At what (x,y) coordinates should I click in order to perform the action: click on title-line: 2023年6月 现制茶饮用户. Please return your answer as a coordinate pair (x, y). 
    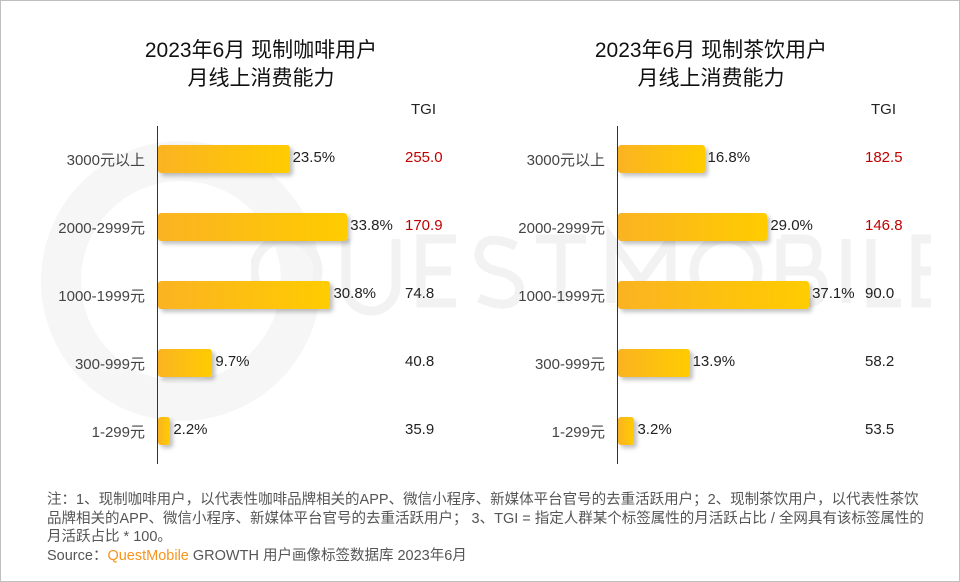
    Looking at the image, I should click on (711, 50).